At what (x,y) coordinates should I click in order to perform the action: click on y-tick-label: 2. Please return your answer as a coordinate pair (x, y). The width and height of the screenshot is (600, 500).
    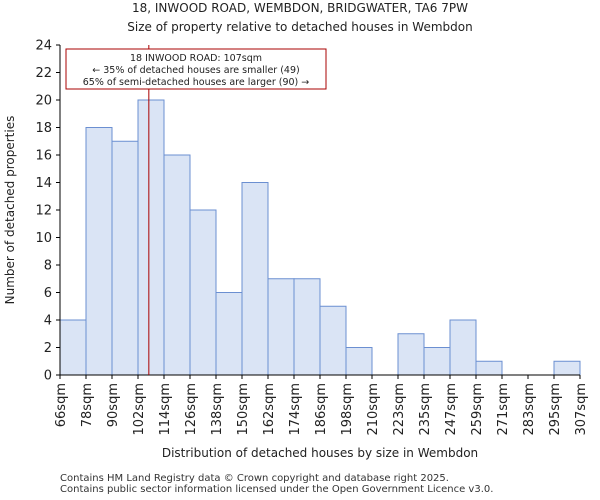
    Looking at the image, I should click on (48, 348).